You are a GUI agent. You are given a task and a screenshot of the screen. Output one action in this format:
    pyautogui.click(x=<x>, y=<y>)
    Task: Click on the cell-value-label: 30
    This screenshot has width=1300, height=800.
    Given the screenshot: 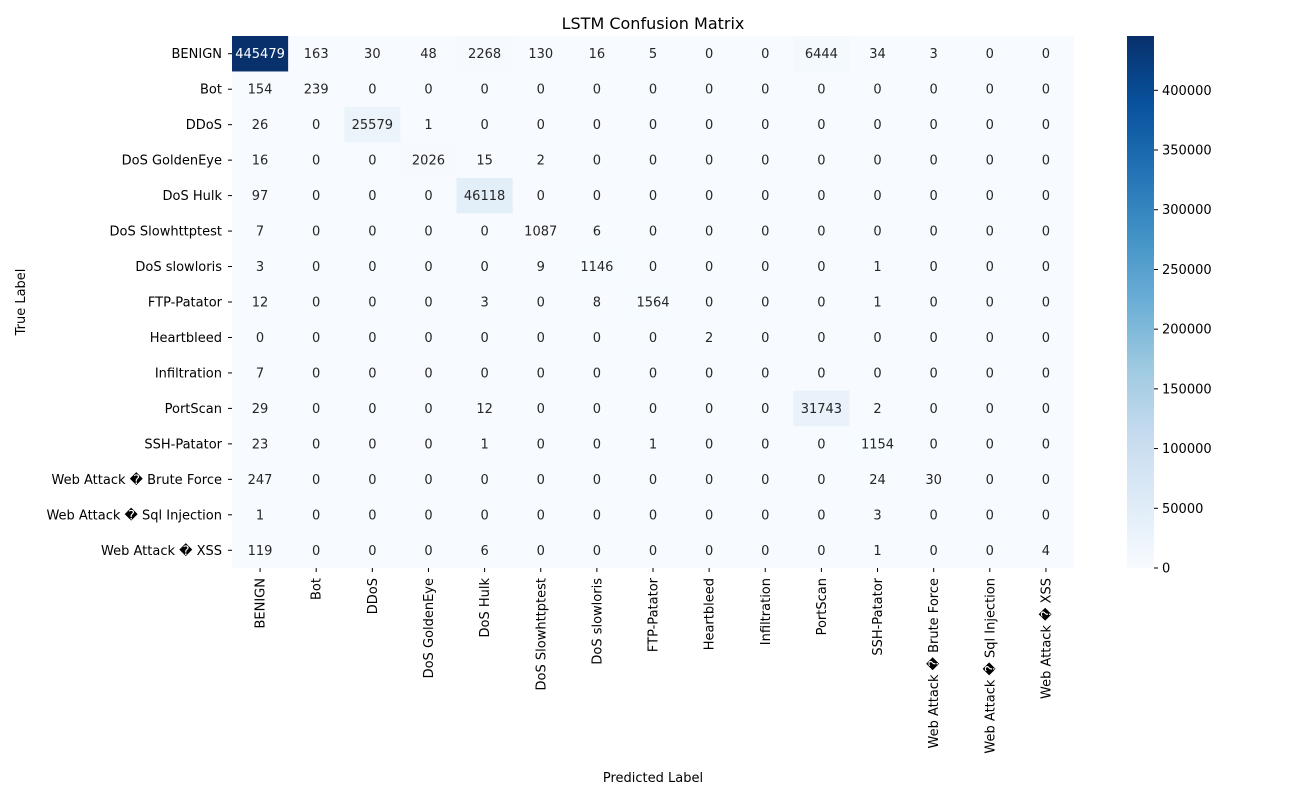 What is the action you would take?
    pyautogui.click(x=372, y=54)
    